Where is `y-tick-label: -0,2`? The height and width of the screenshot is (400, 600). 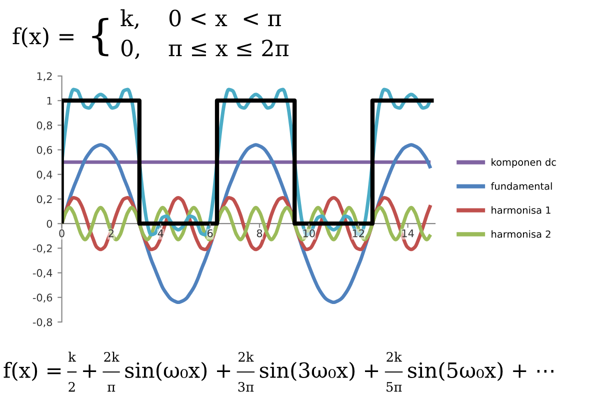 y-tick-label: -0,2 is located at coordinates (42, 249).